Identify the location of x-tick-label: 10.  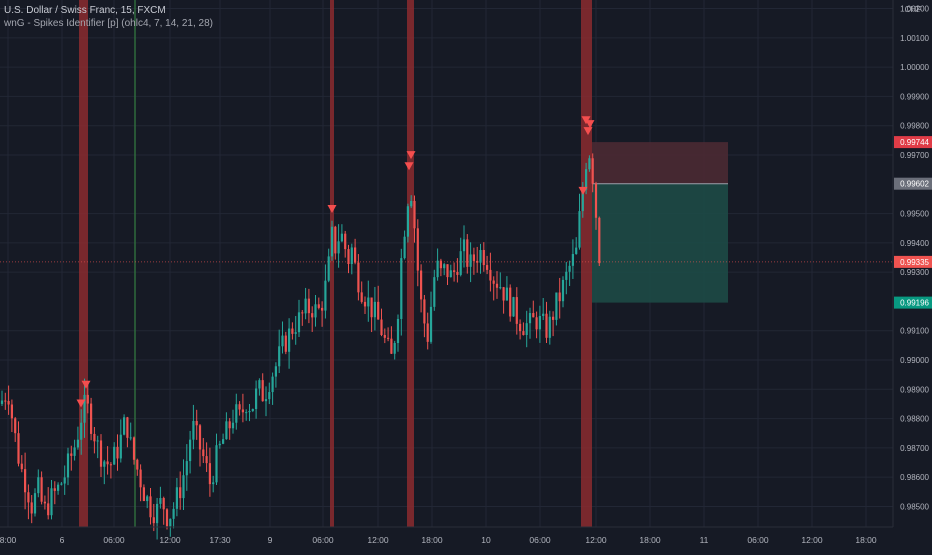
(486, 540).